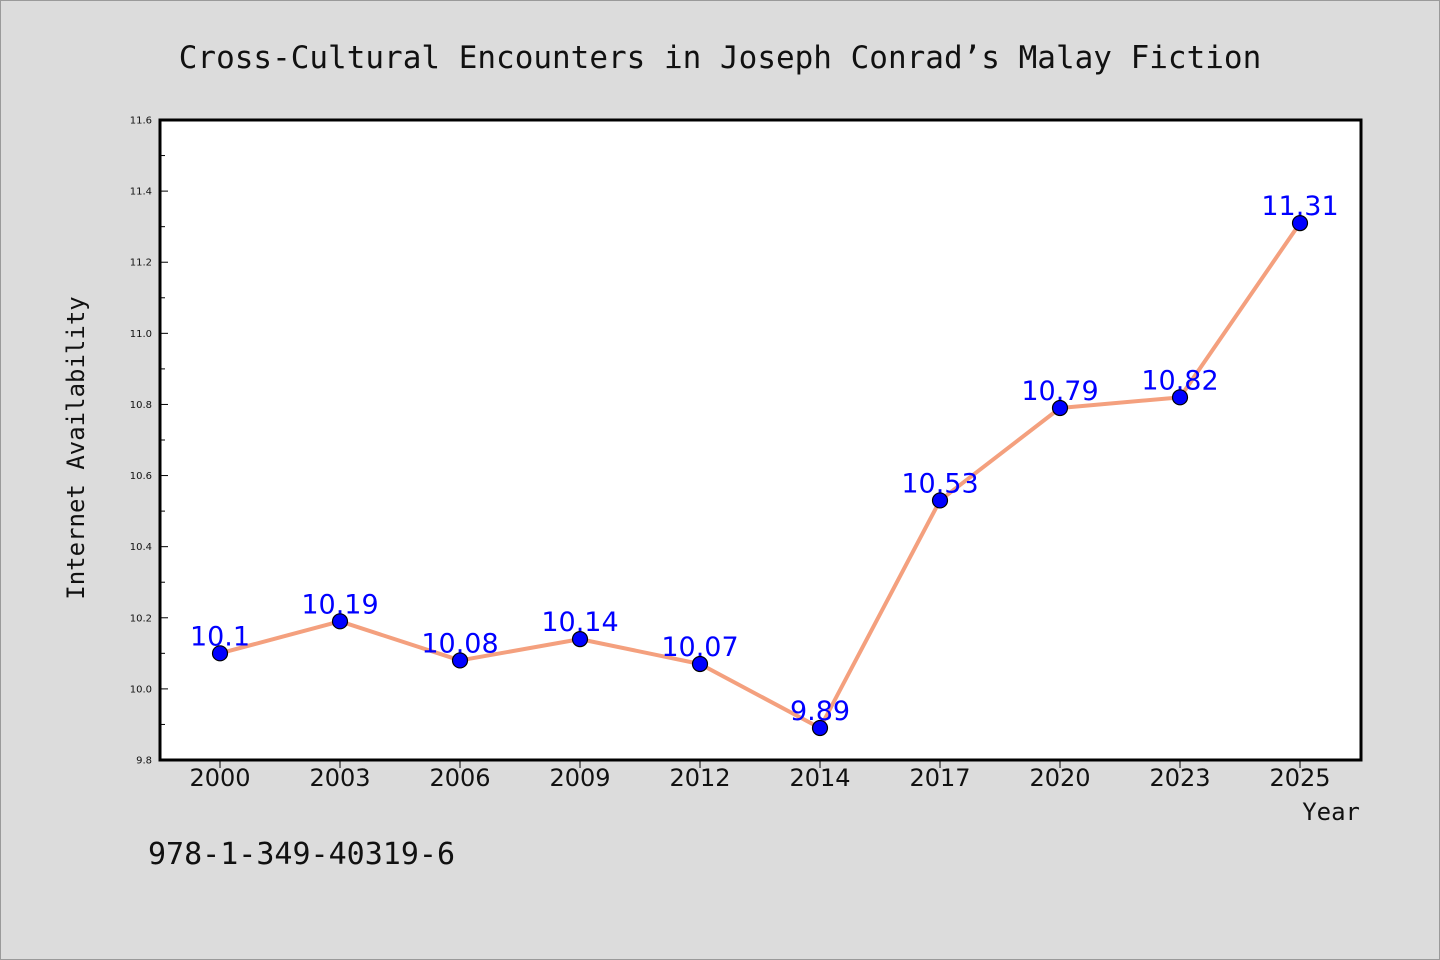 This screenshot has width=1440, height=960. I want to click on x-tick-label: 2025, so click(1299, 778).